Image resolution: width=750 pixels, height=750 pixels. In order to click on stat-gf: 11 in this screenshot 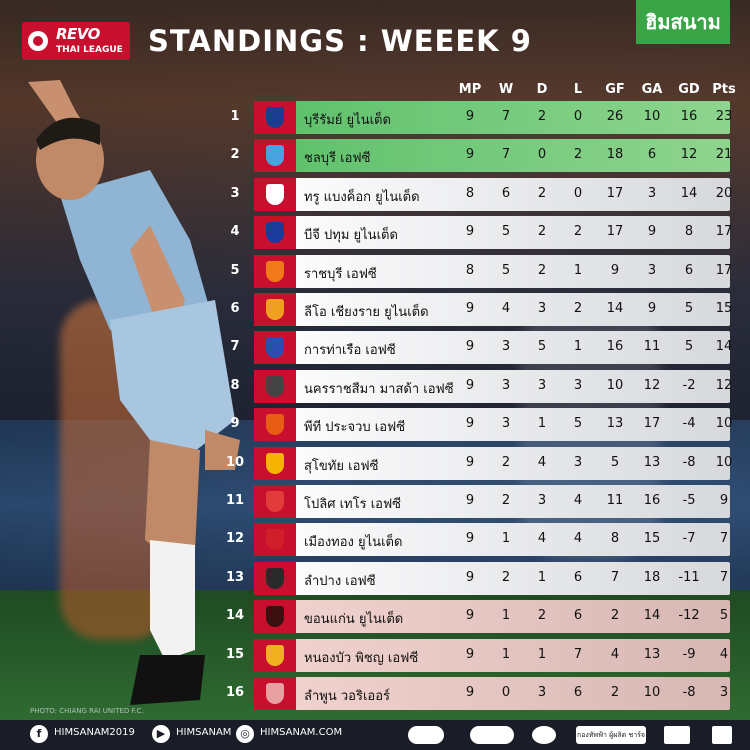, I will do `click(615, 500)`.